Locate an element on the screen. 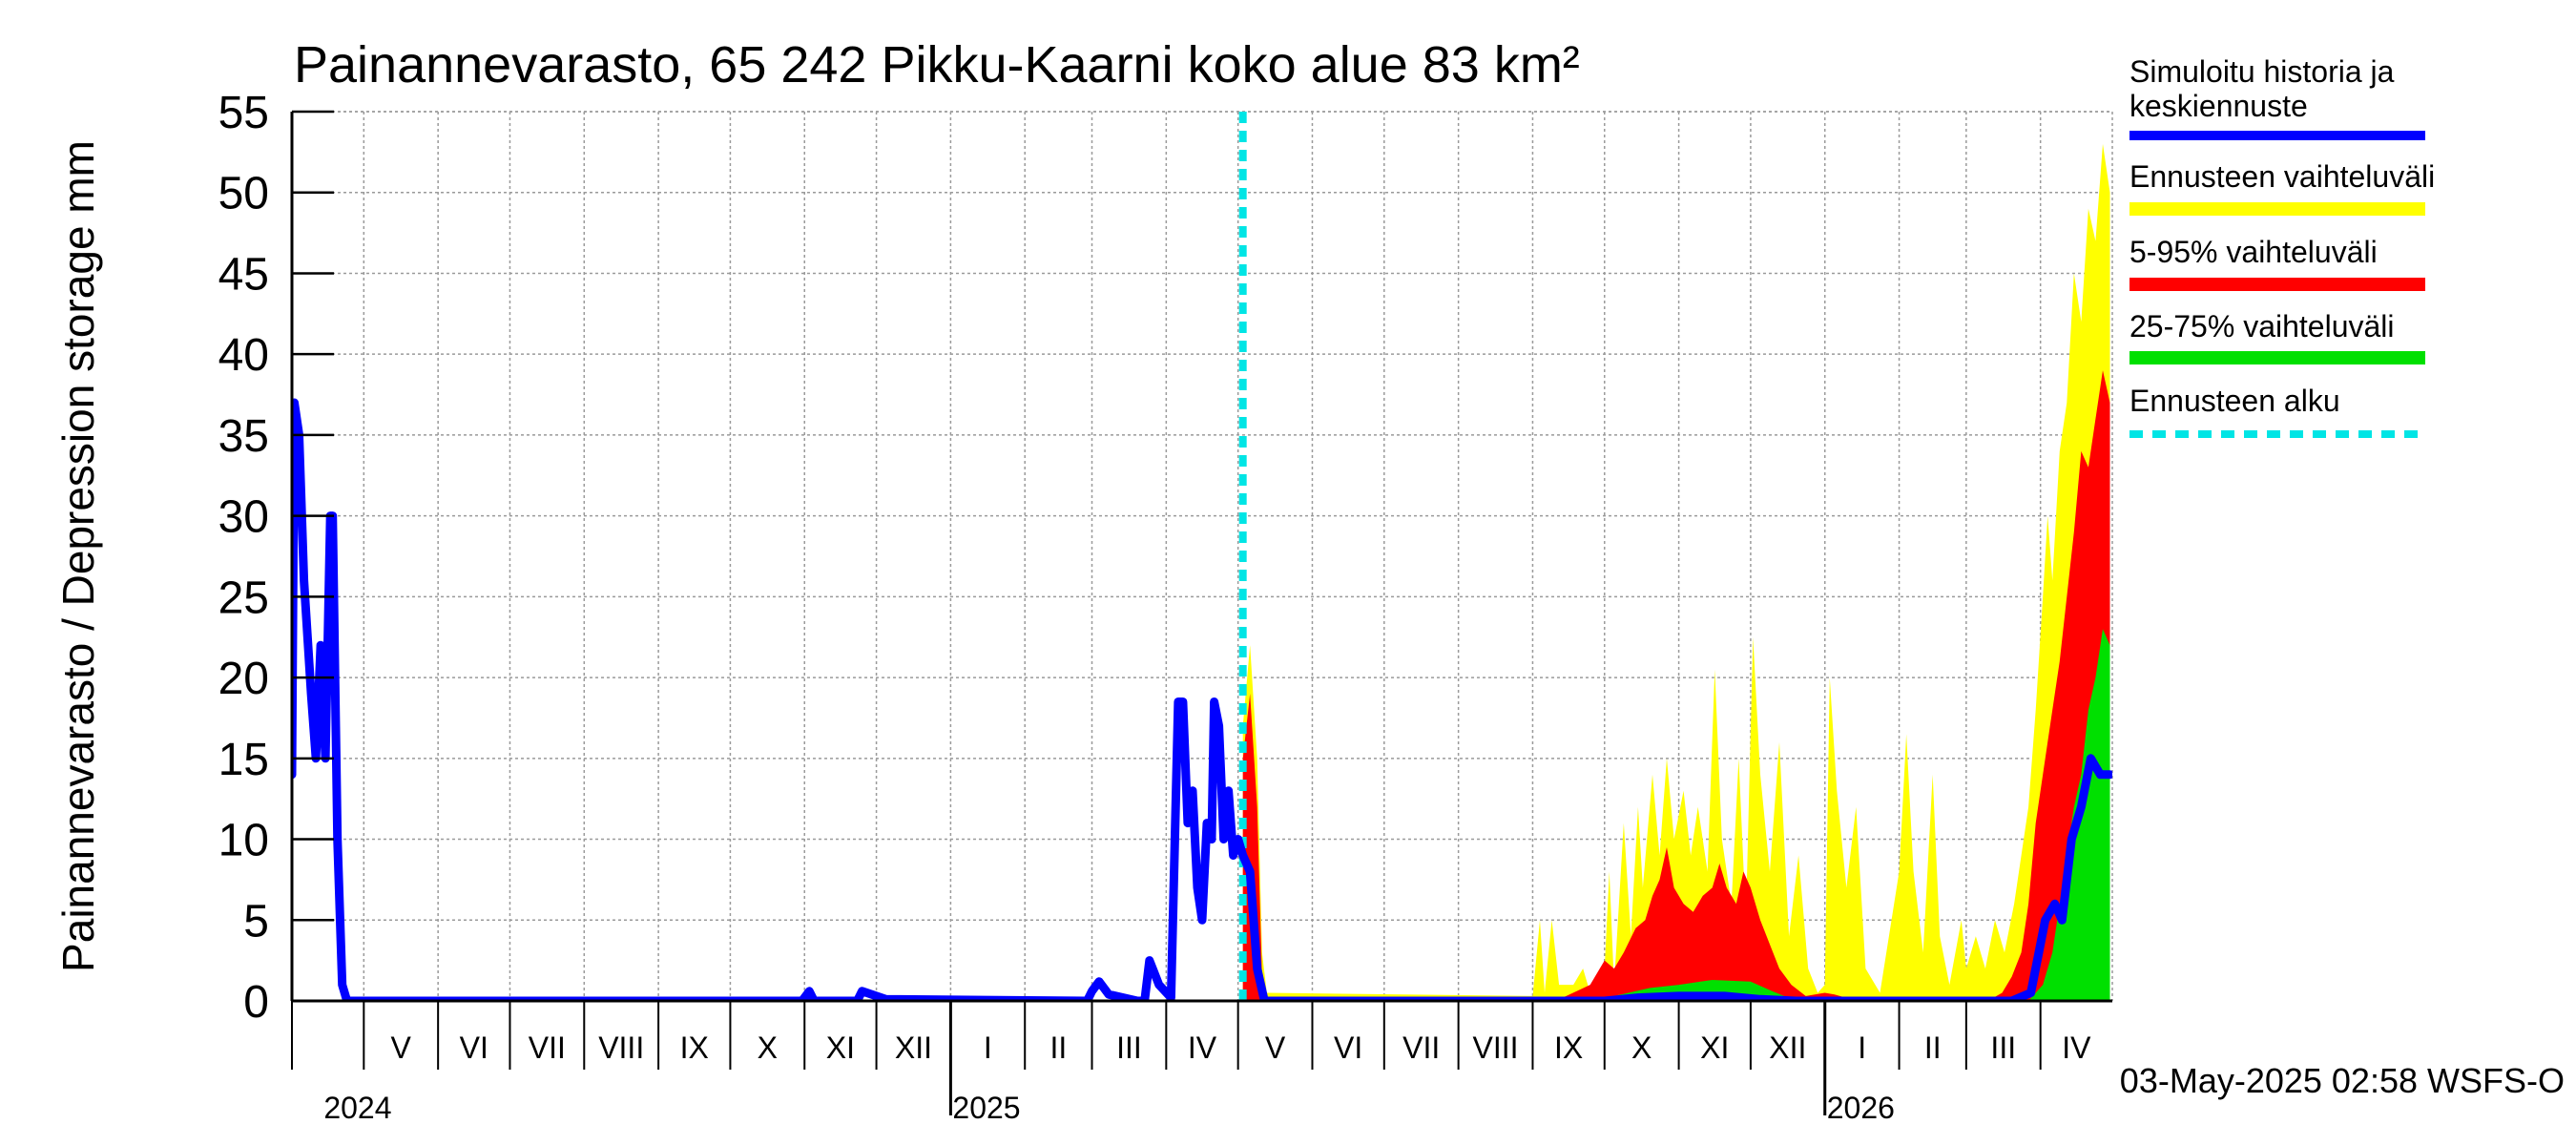 The image size is (2576, 1145). legend-label: 25-75% vaihteluväli is located at coordinates (2262, 326).